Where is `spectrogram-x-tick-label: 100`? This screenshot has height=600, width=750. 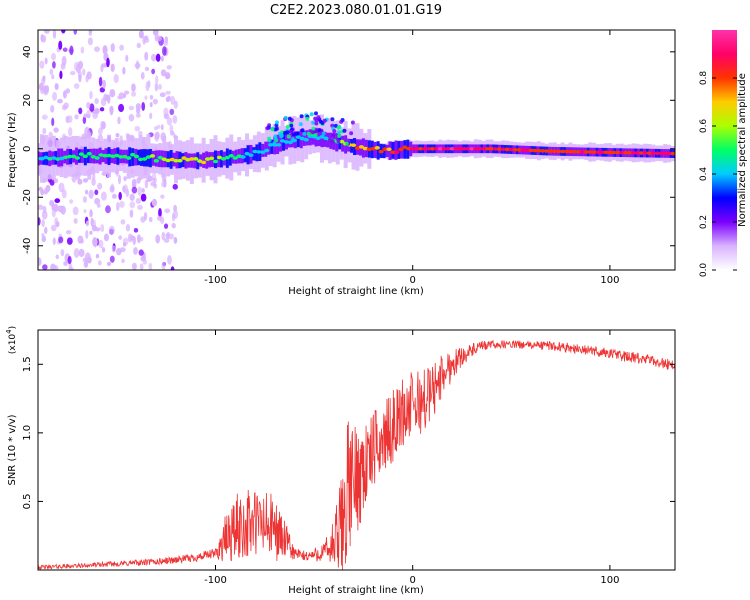
spectrogram-x-tick-label: 100 is located at coordinates (609, 280).